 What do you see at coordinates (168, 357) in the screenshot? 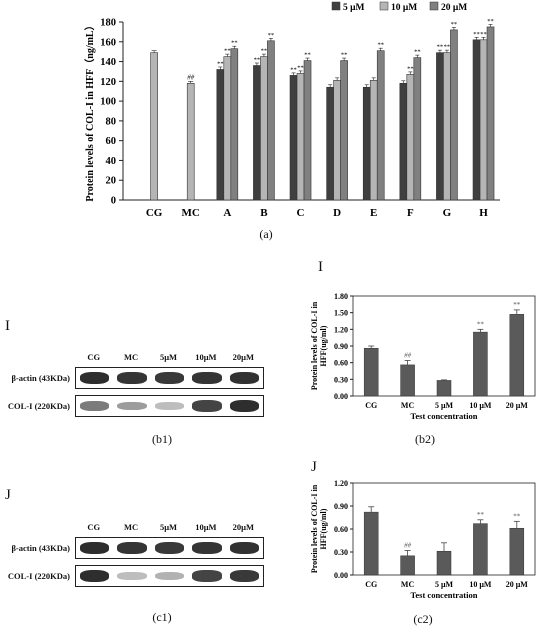
I see `lane-label: 5μM` at bounding box center [168, 357].